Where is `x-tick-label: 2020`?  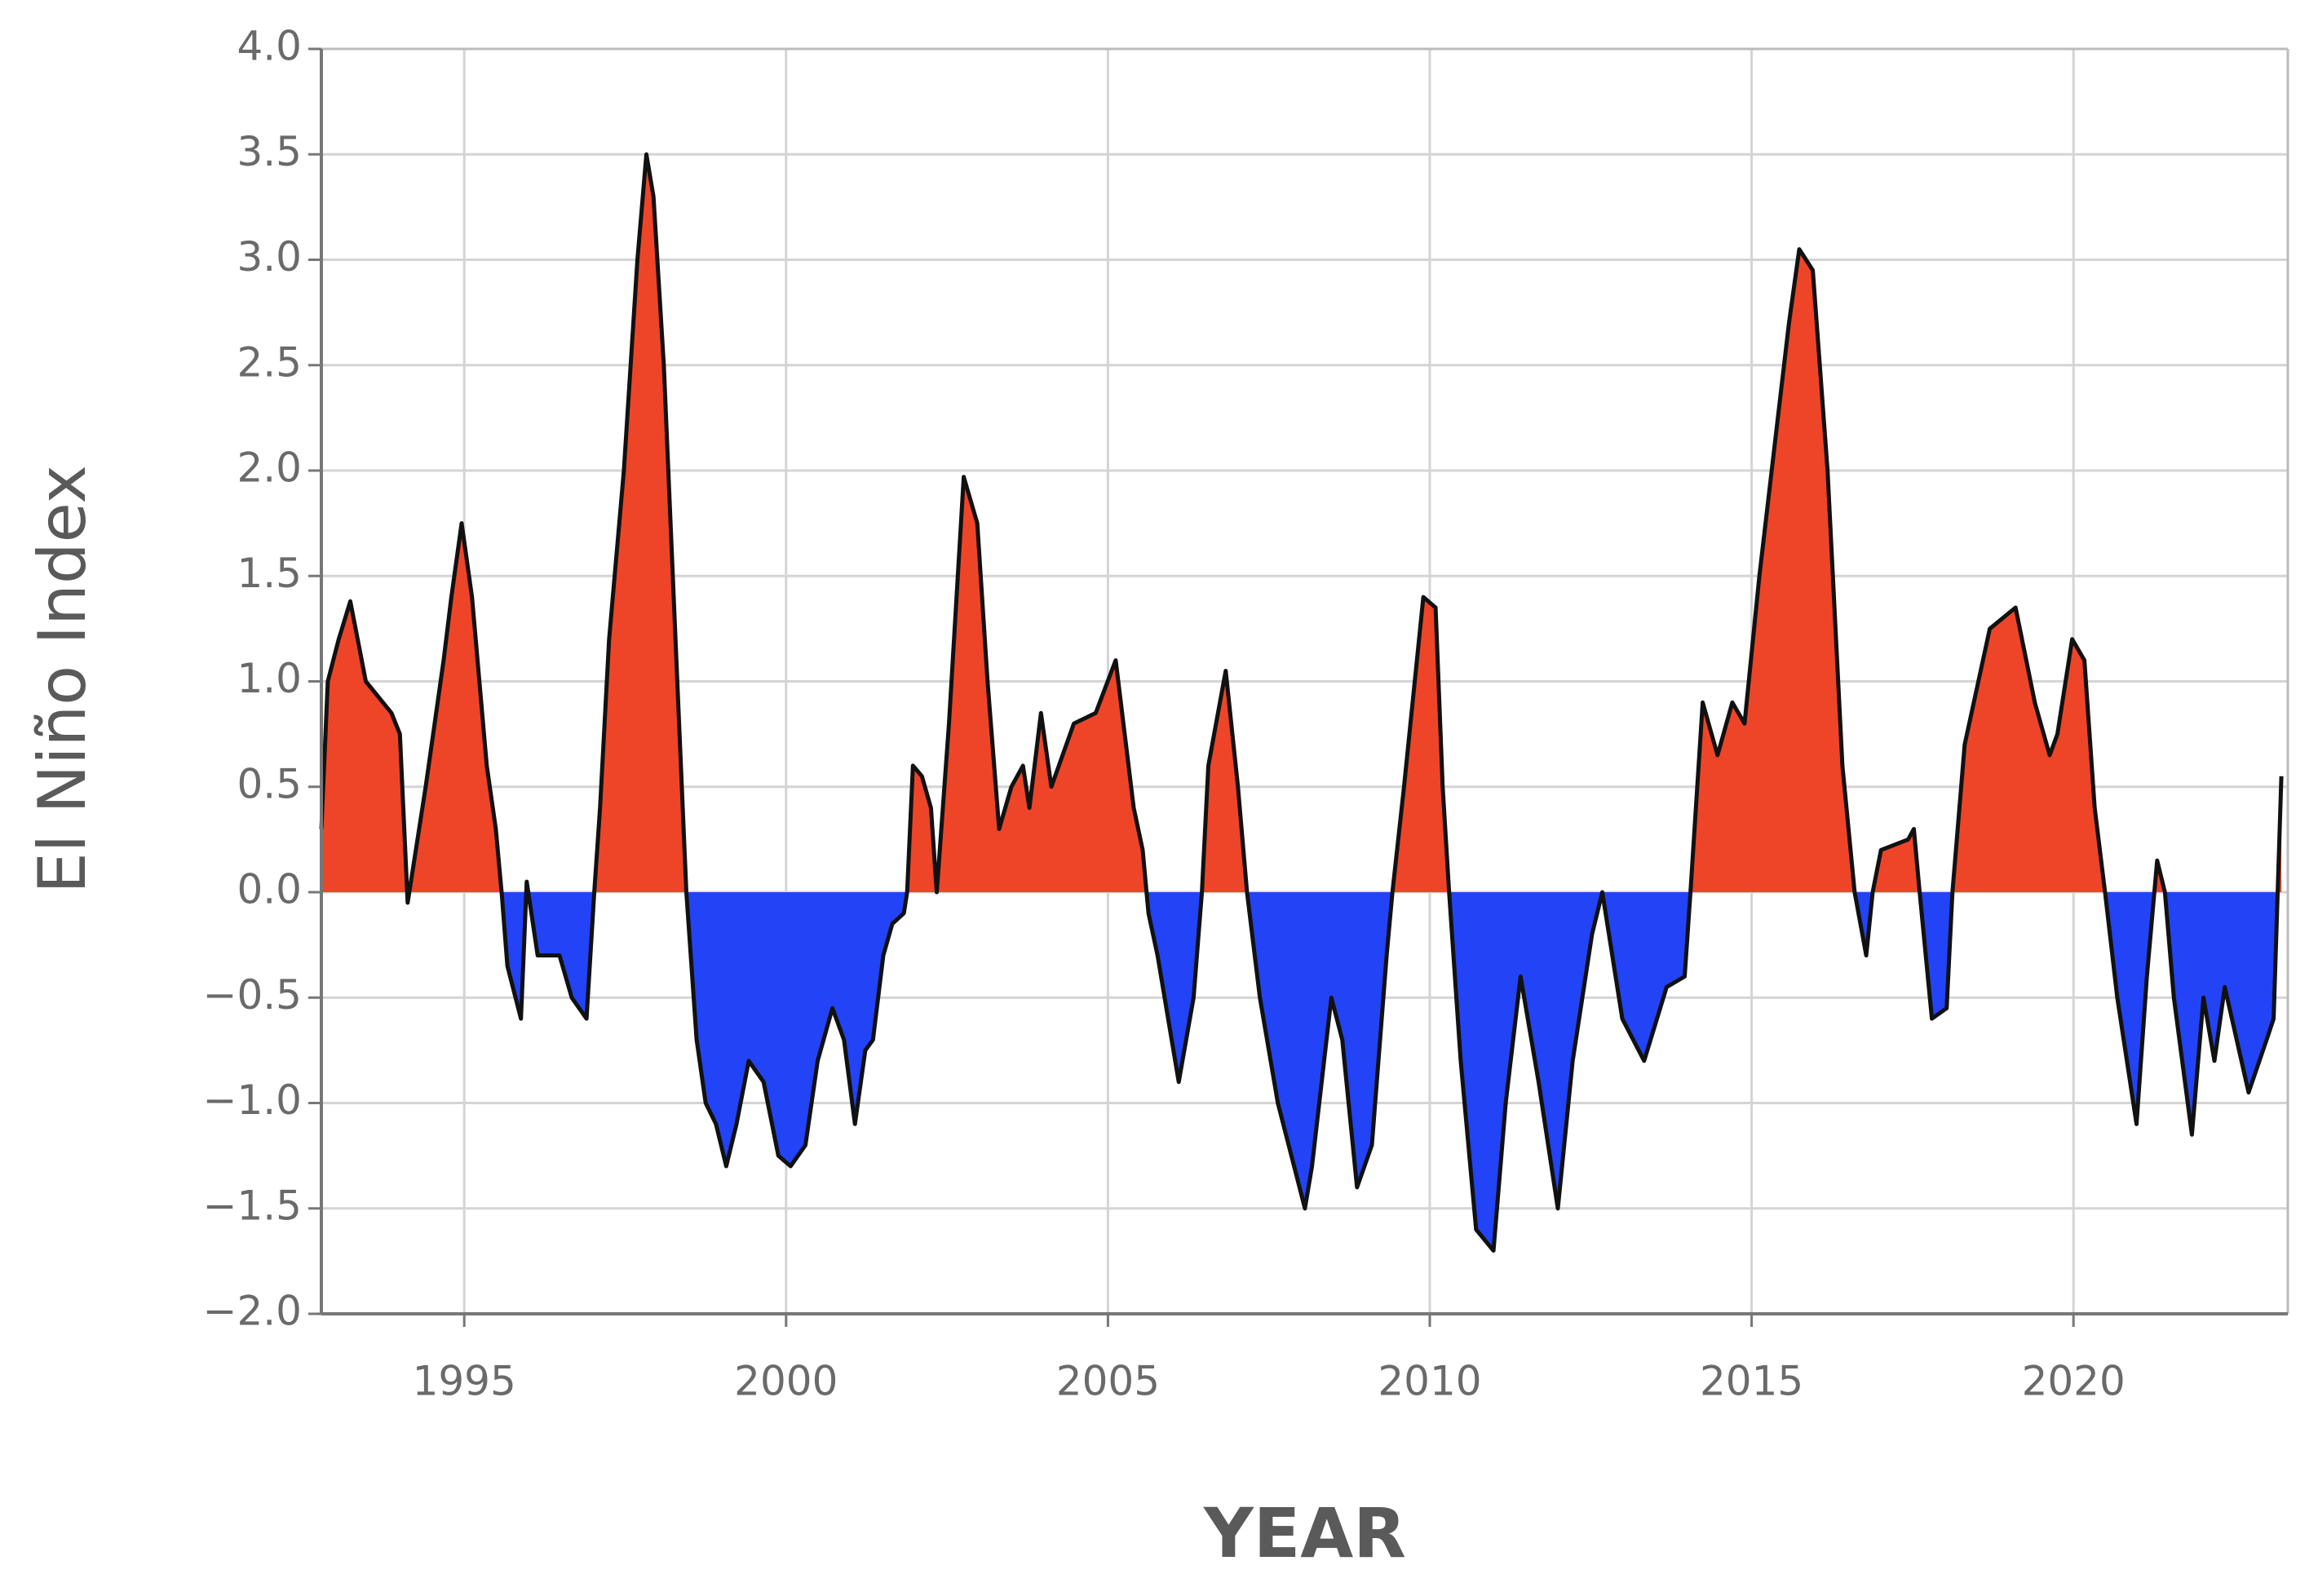
x-tick-label: 2020 is located at coordinates (2074, 1381).